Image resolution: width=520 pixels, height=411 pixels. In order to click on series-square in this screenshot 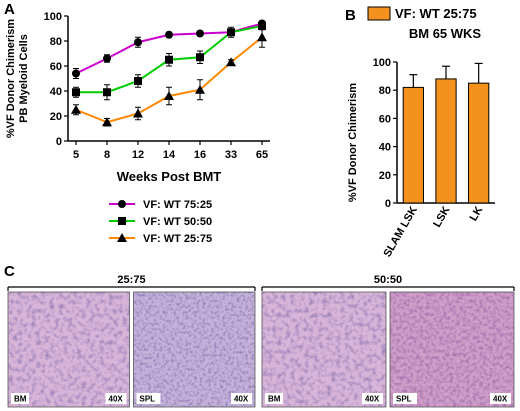, I will do `click(169, 61)`.